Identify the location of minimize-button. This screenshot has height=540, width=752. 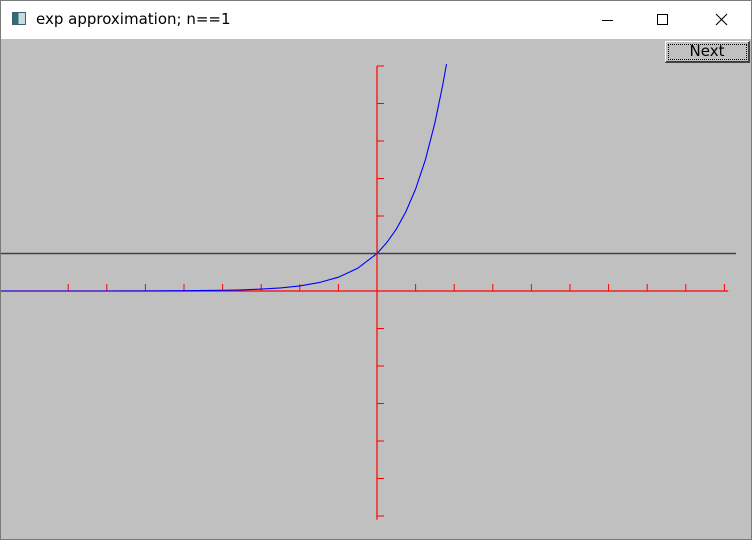
(608, 20).